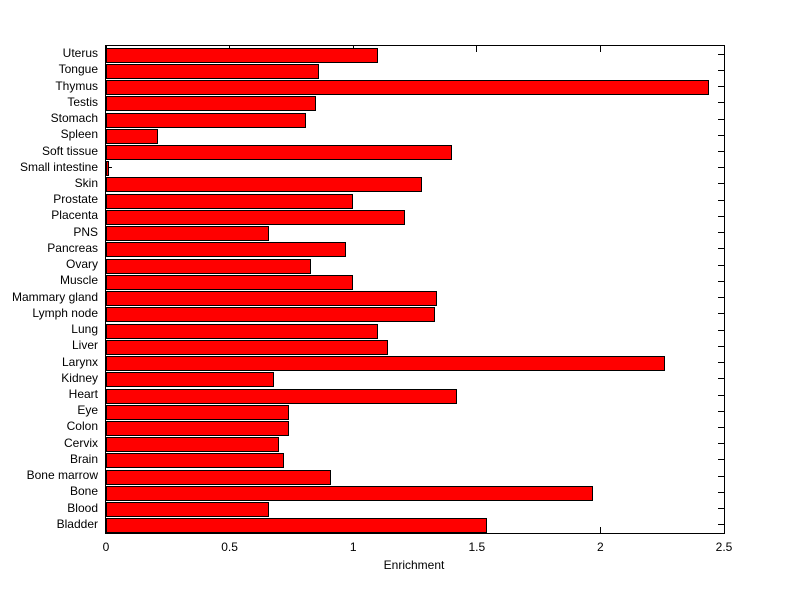  What do you see at coordinates (230, 201) in the screenshot?
I see `bar-prostate` at bounding box center [230, 201].